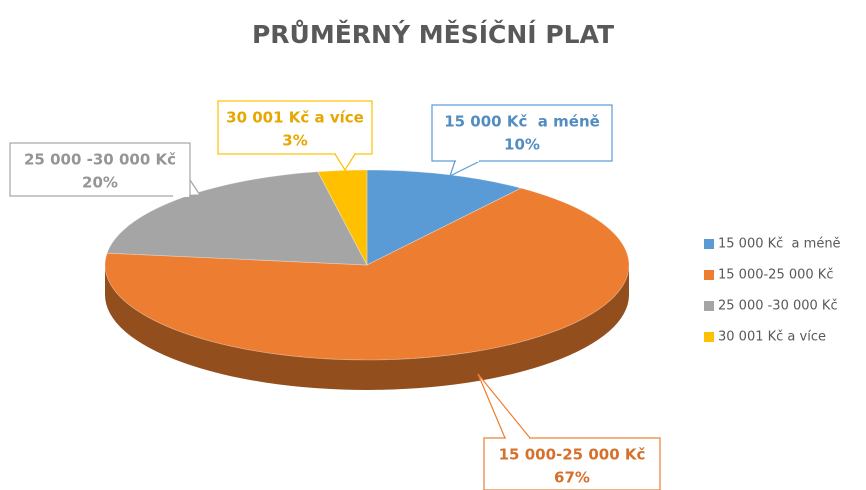 The height and width of the screenshot is (490, 866). I want to click on data-label: 30 001 Kč a více 3%, so click(295, 136).